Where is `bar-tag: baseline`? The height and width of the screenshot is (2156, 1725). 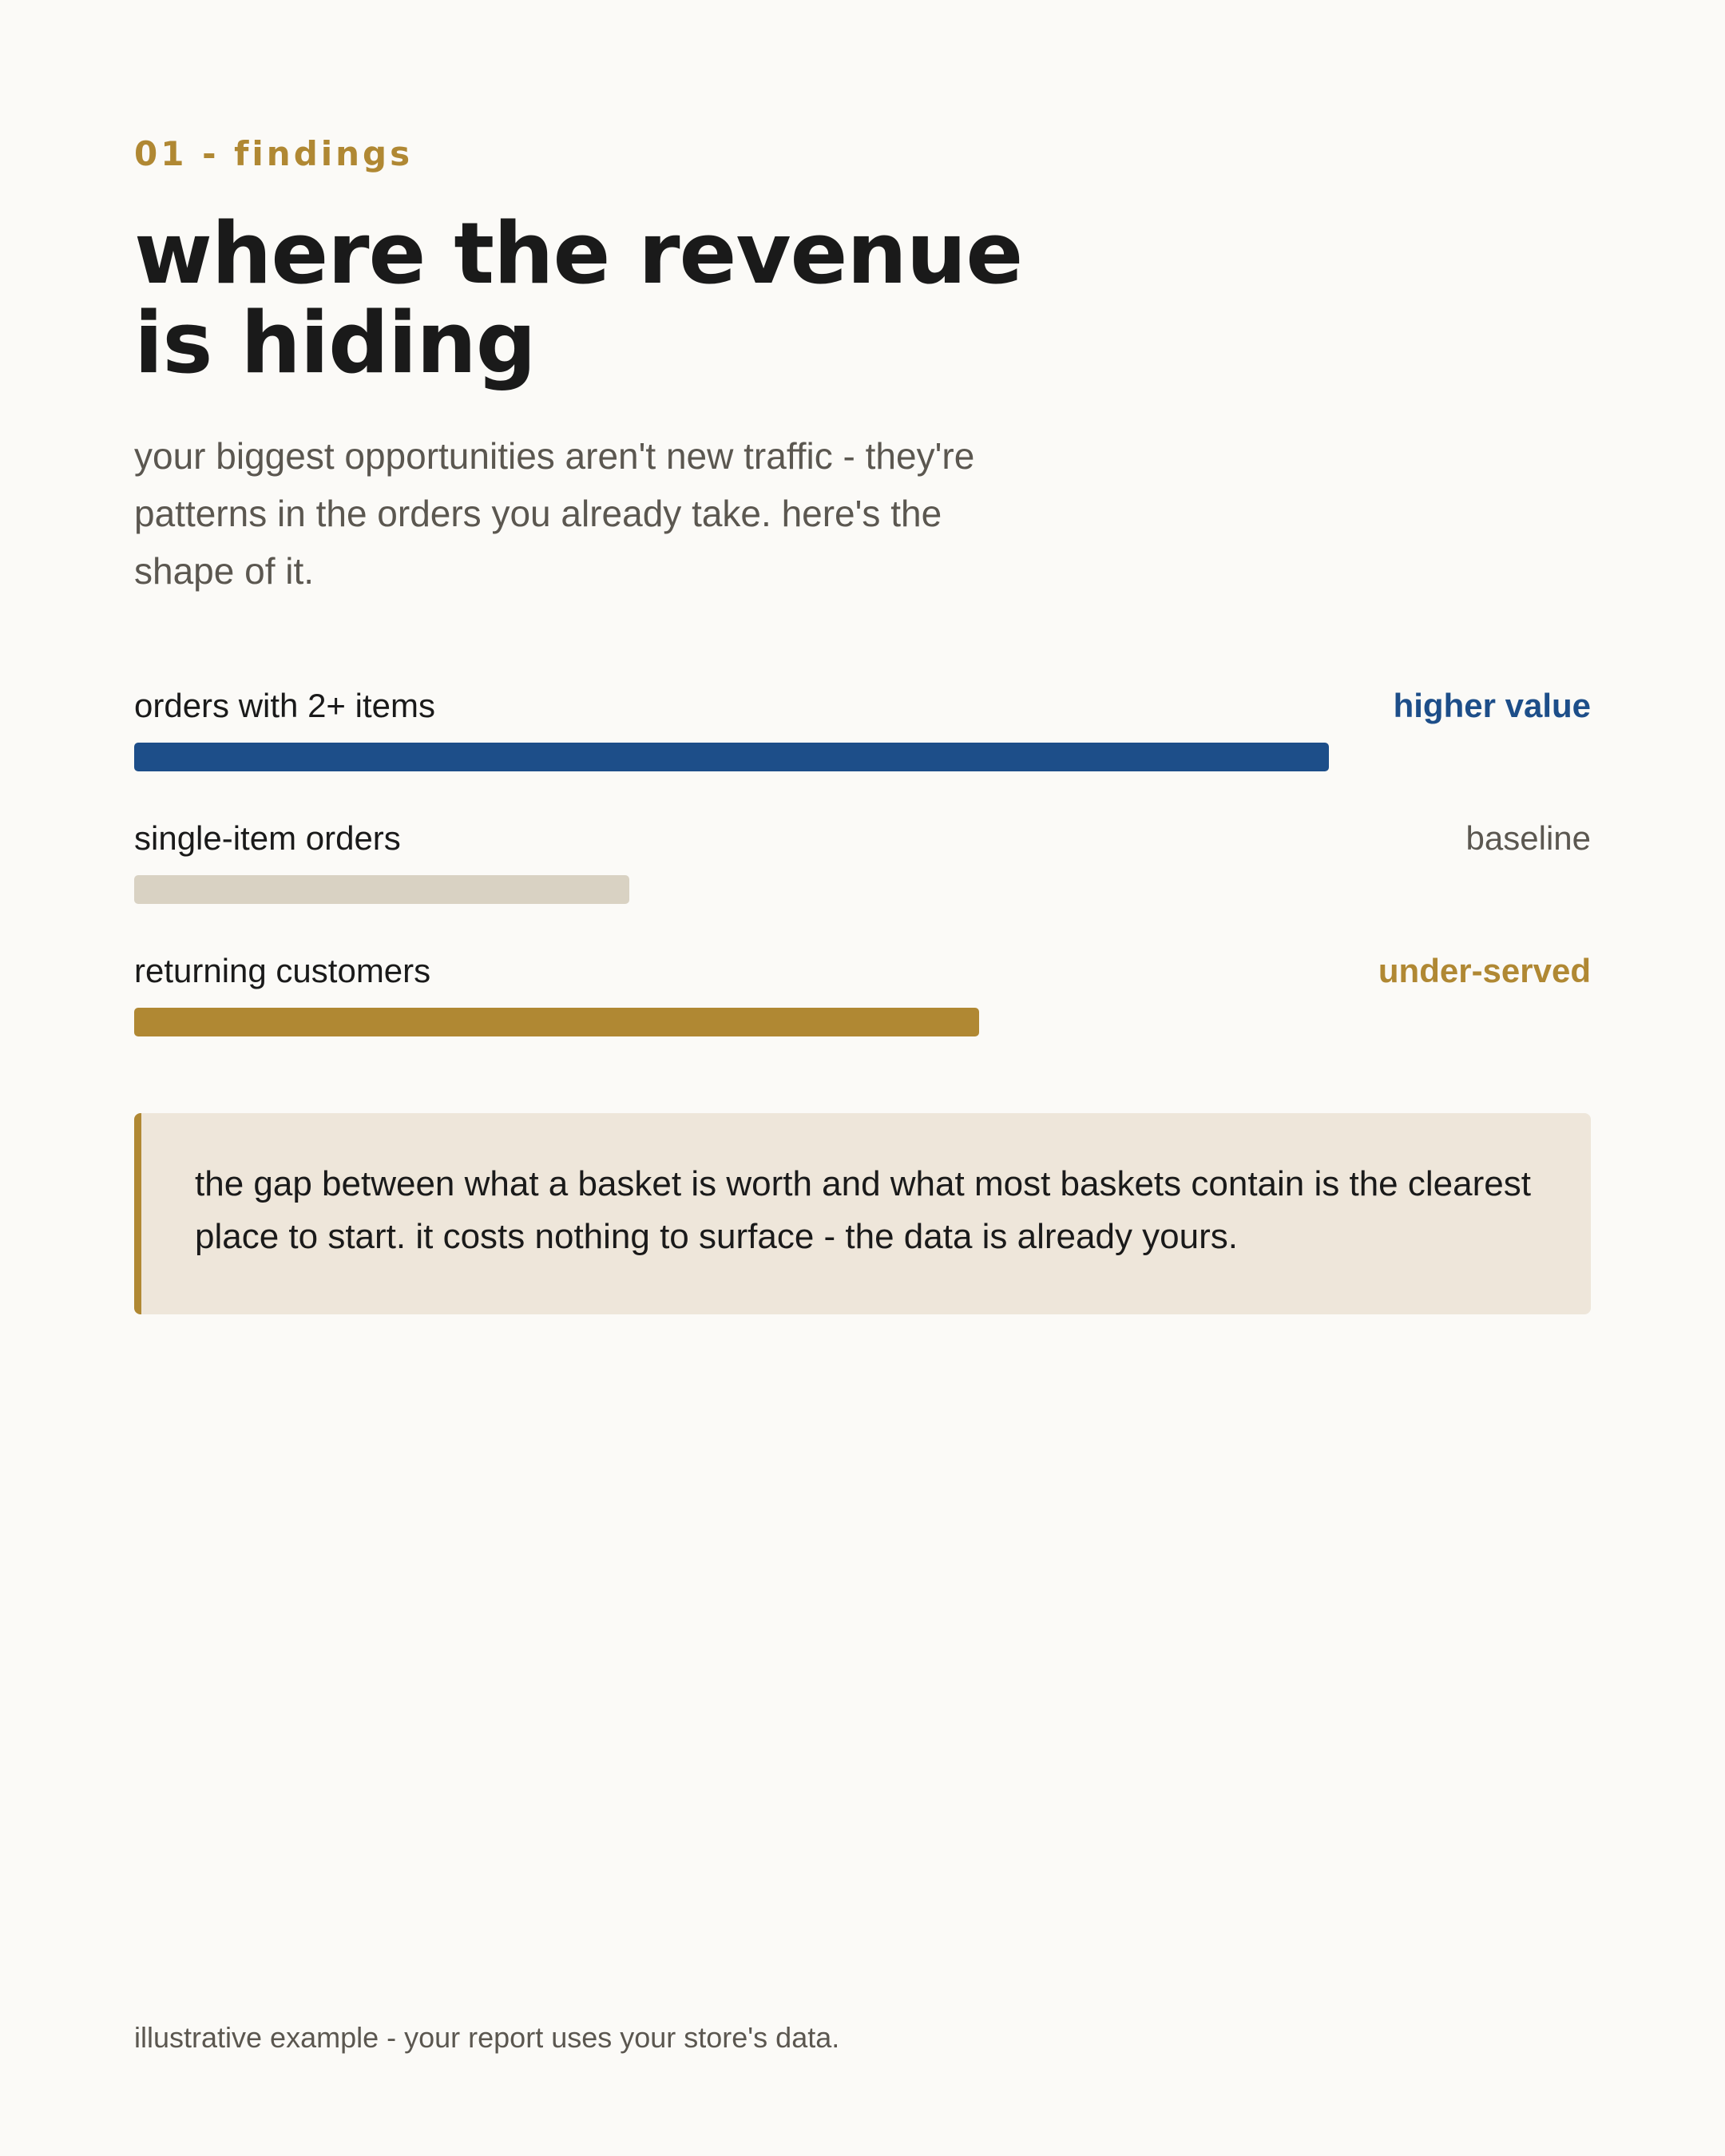 bar-tag: baseline is located at coordinates (1528, 838).